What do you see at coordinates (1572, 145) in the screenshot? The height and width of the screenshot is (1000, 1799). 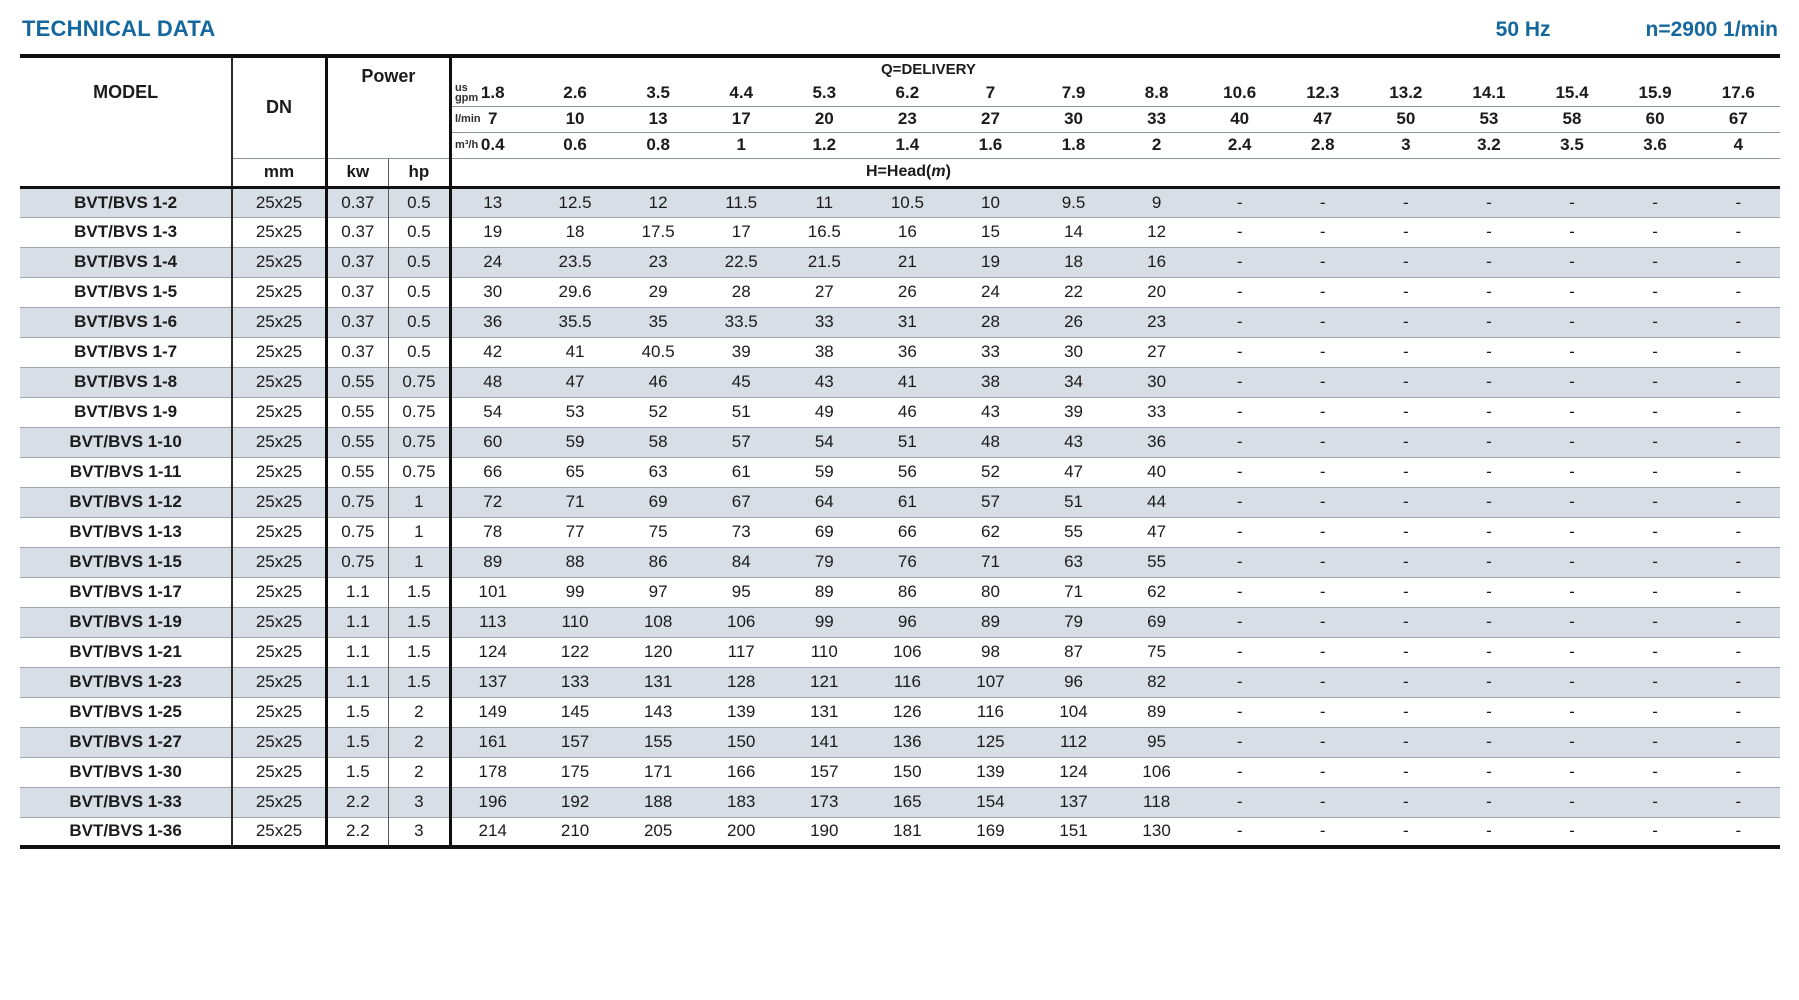 I see `delivery-unit-value: 3.5` at bounding box center [1572, 145].